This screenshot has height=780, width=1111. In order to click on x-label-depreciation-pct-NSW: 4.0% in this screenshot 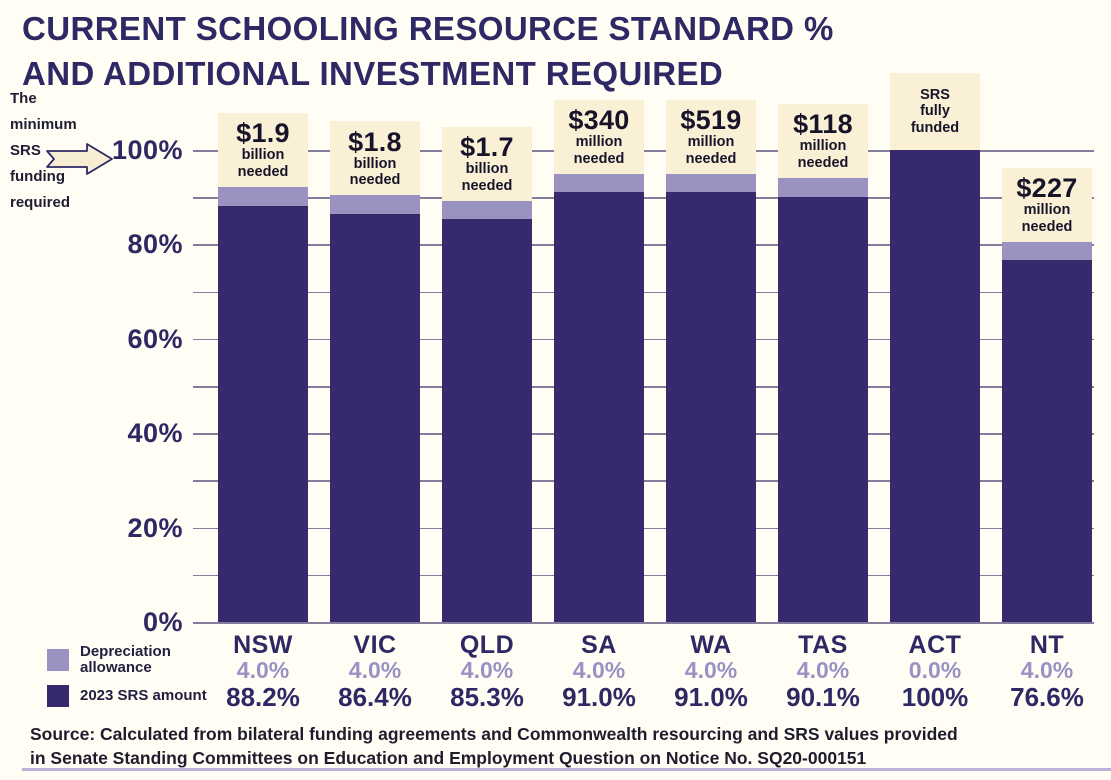, I will do `click(263, 670)`.